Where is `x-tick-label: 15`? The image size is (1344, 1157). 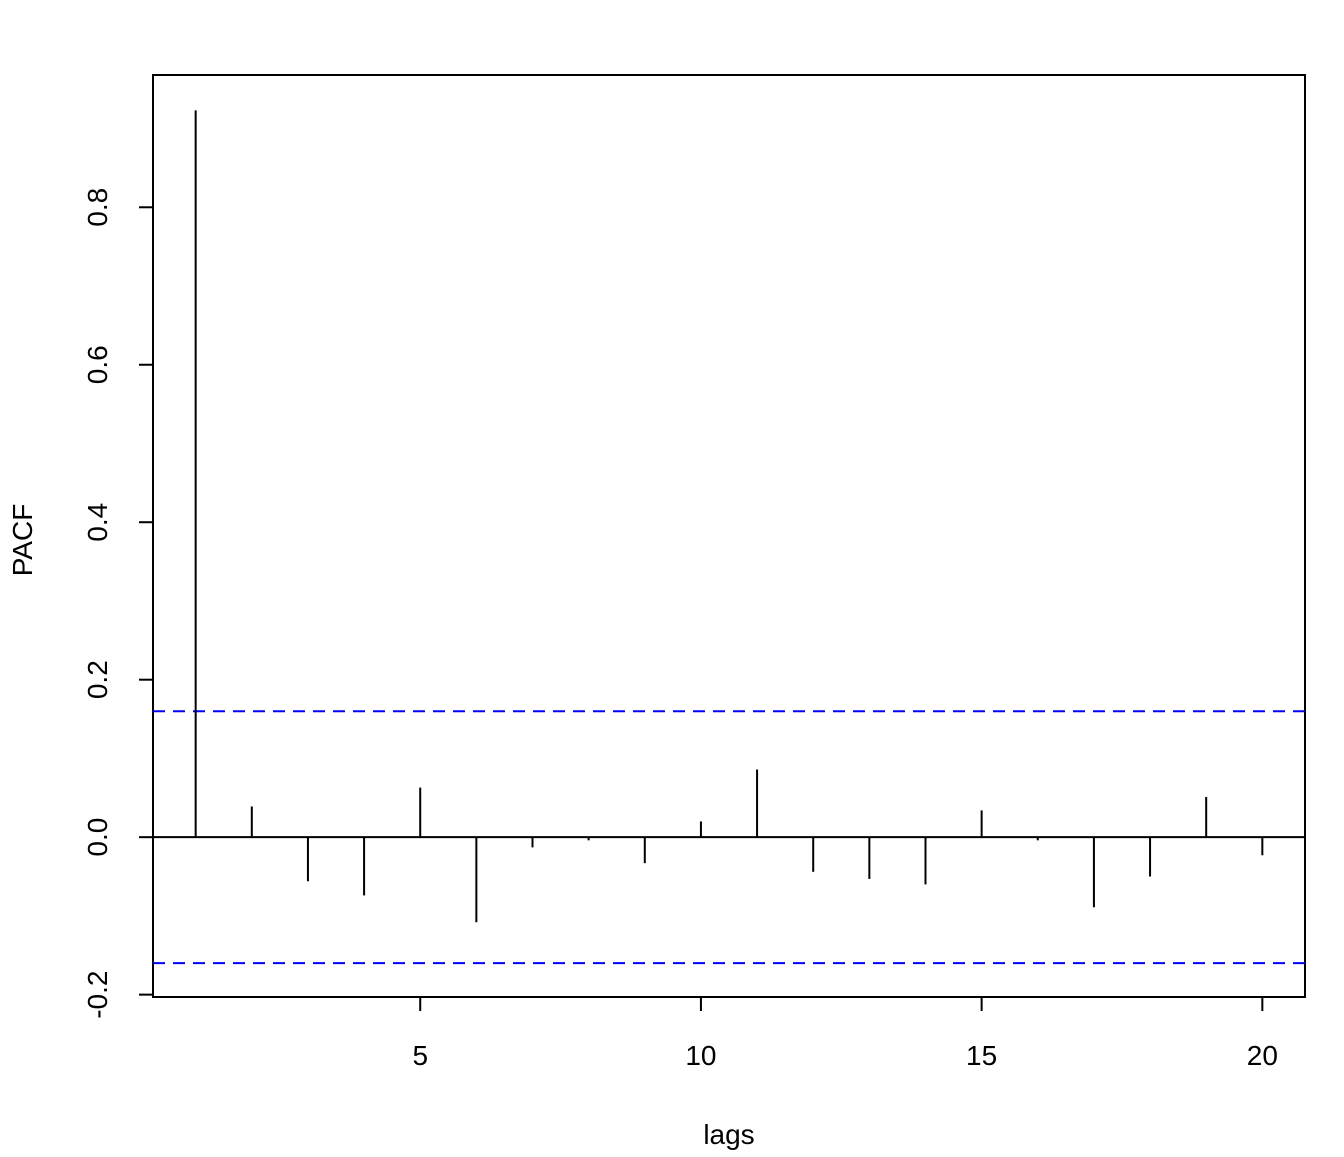
x-tick-label: 15 is located at coordinates (981, 1055).